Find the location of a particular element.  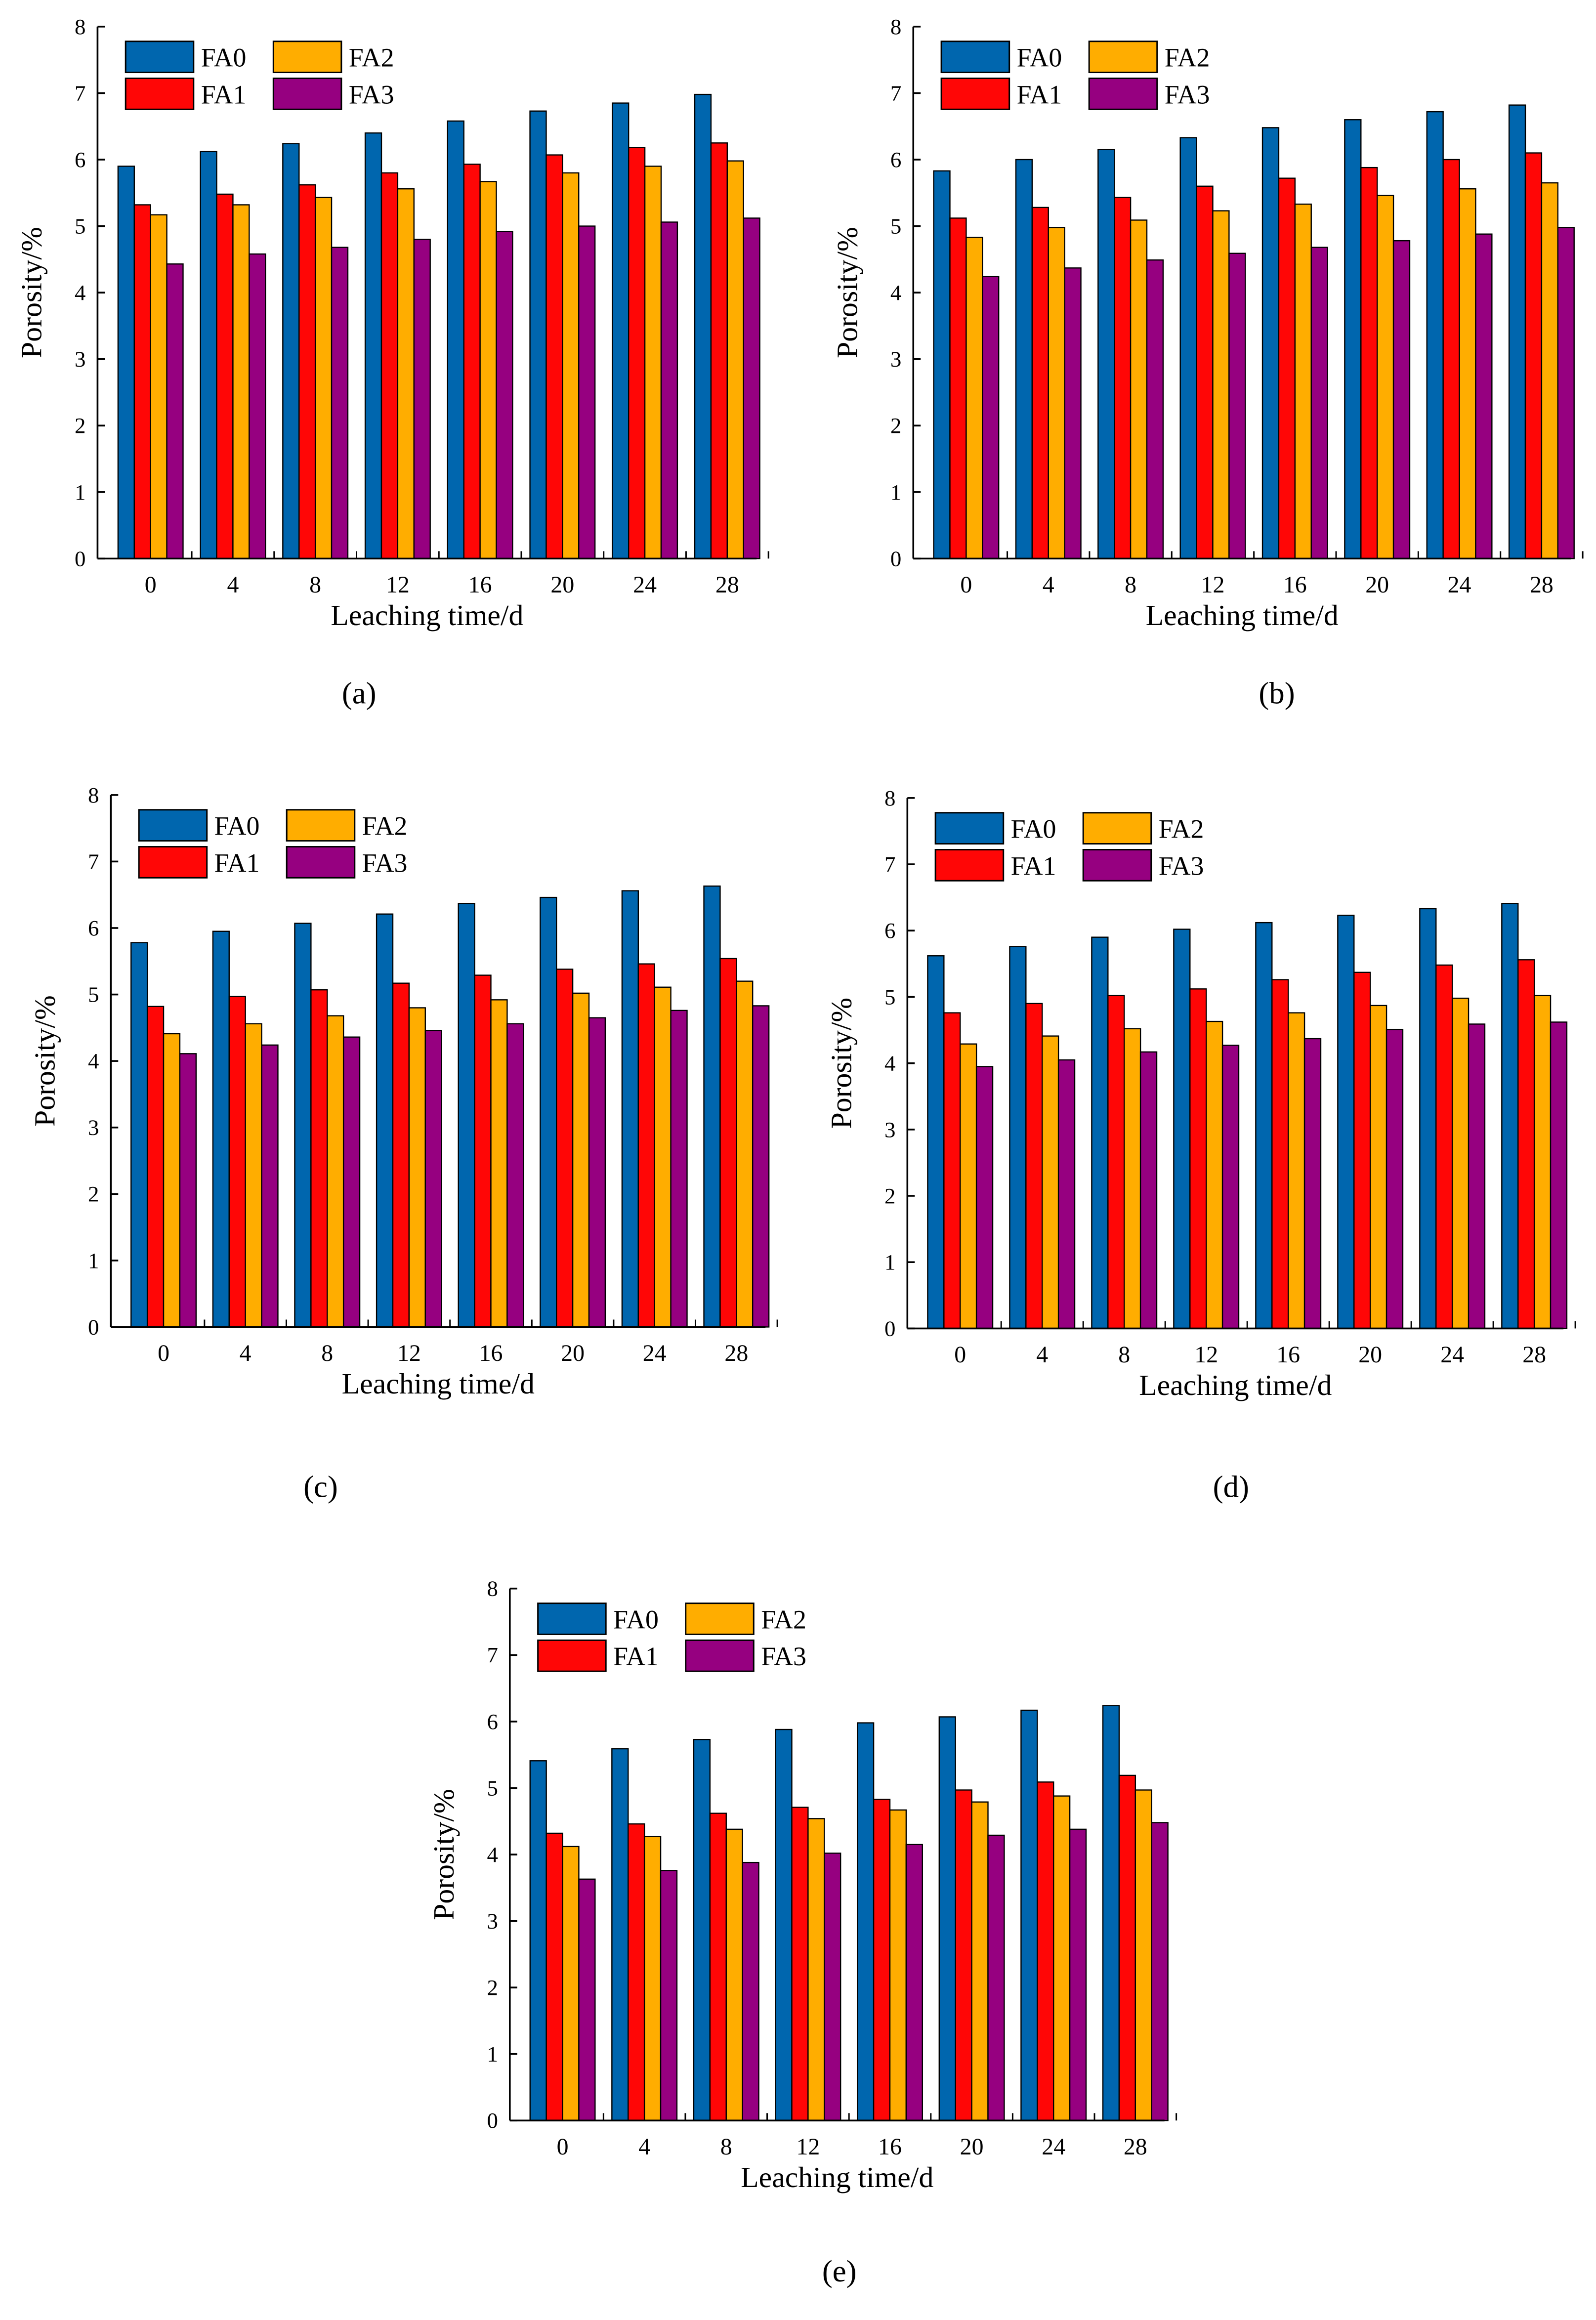

y-tick-label: 7 is located at coordinates (895, 93).